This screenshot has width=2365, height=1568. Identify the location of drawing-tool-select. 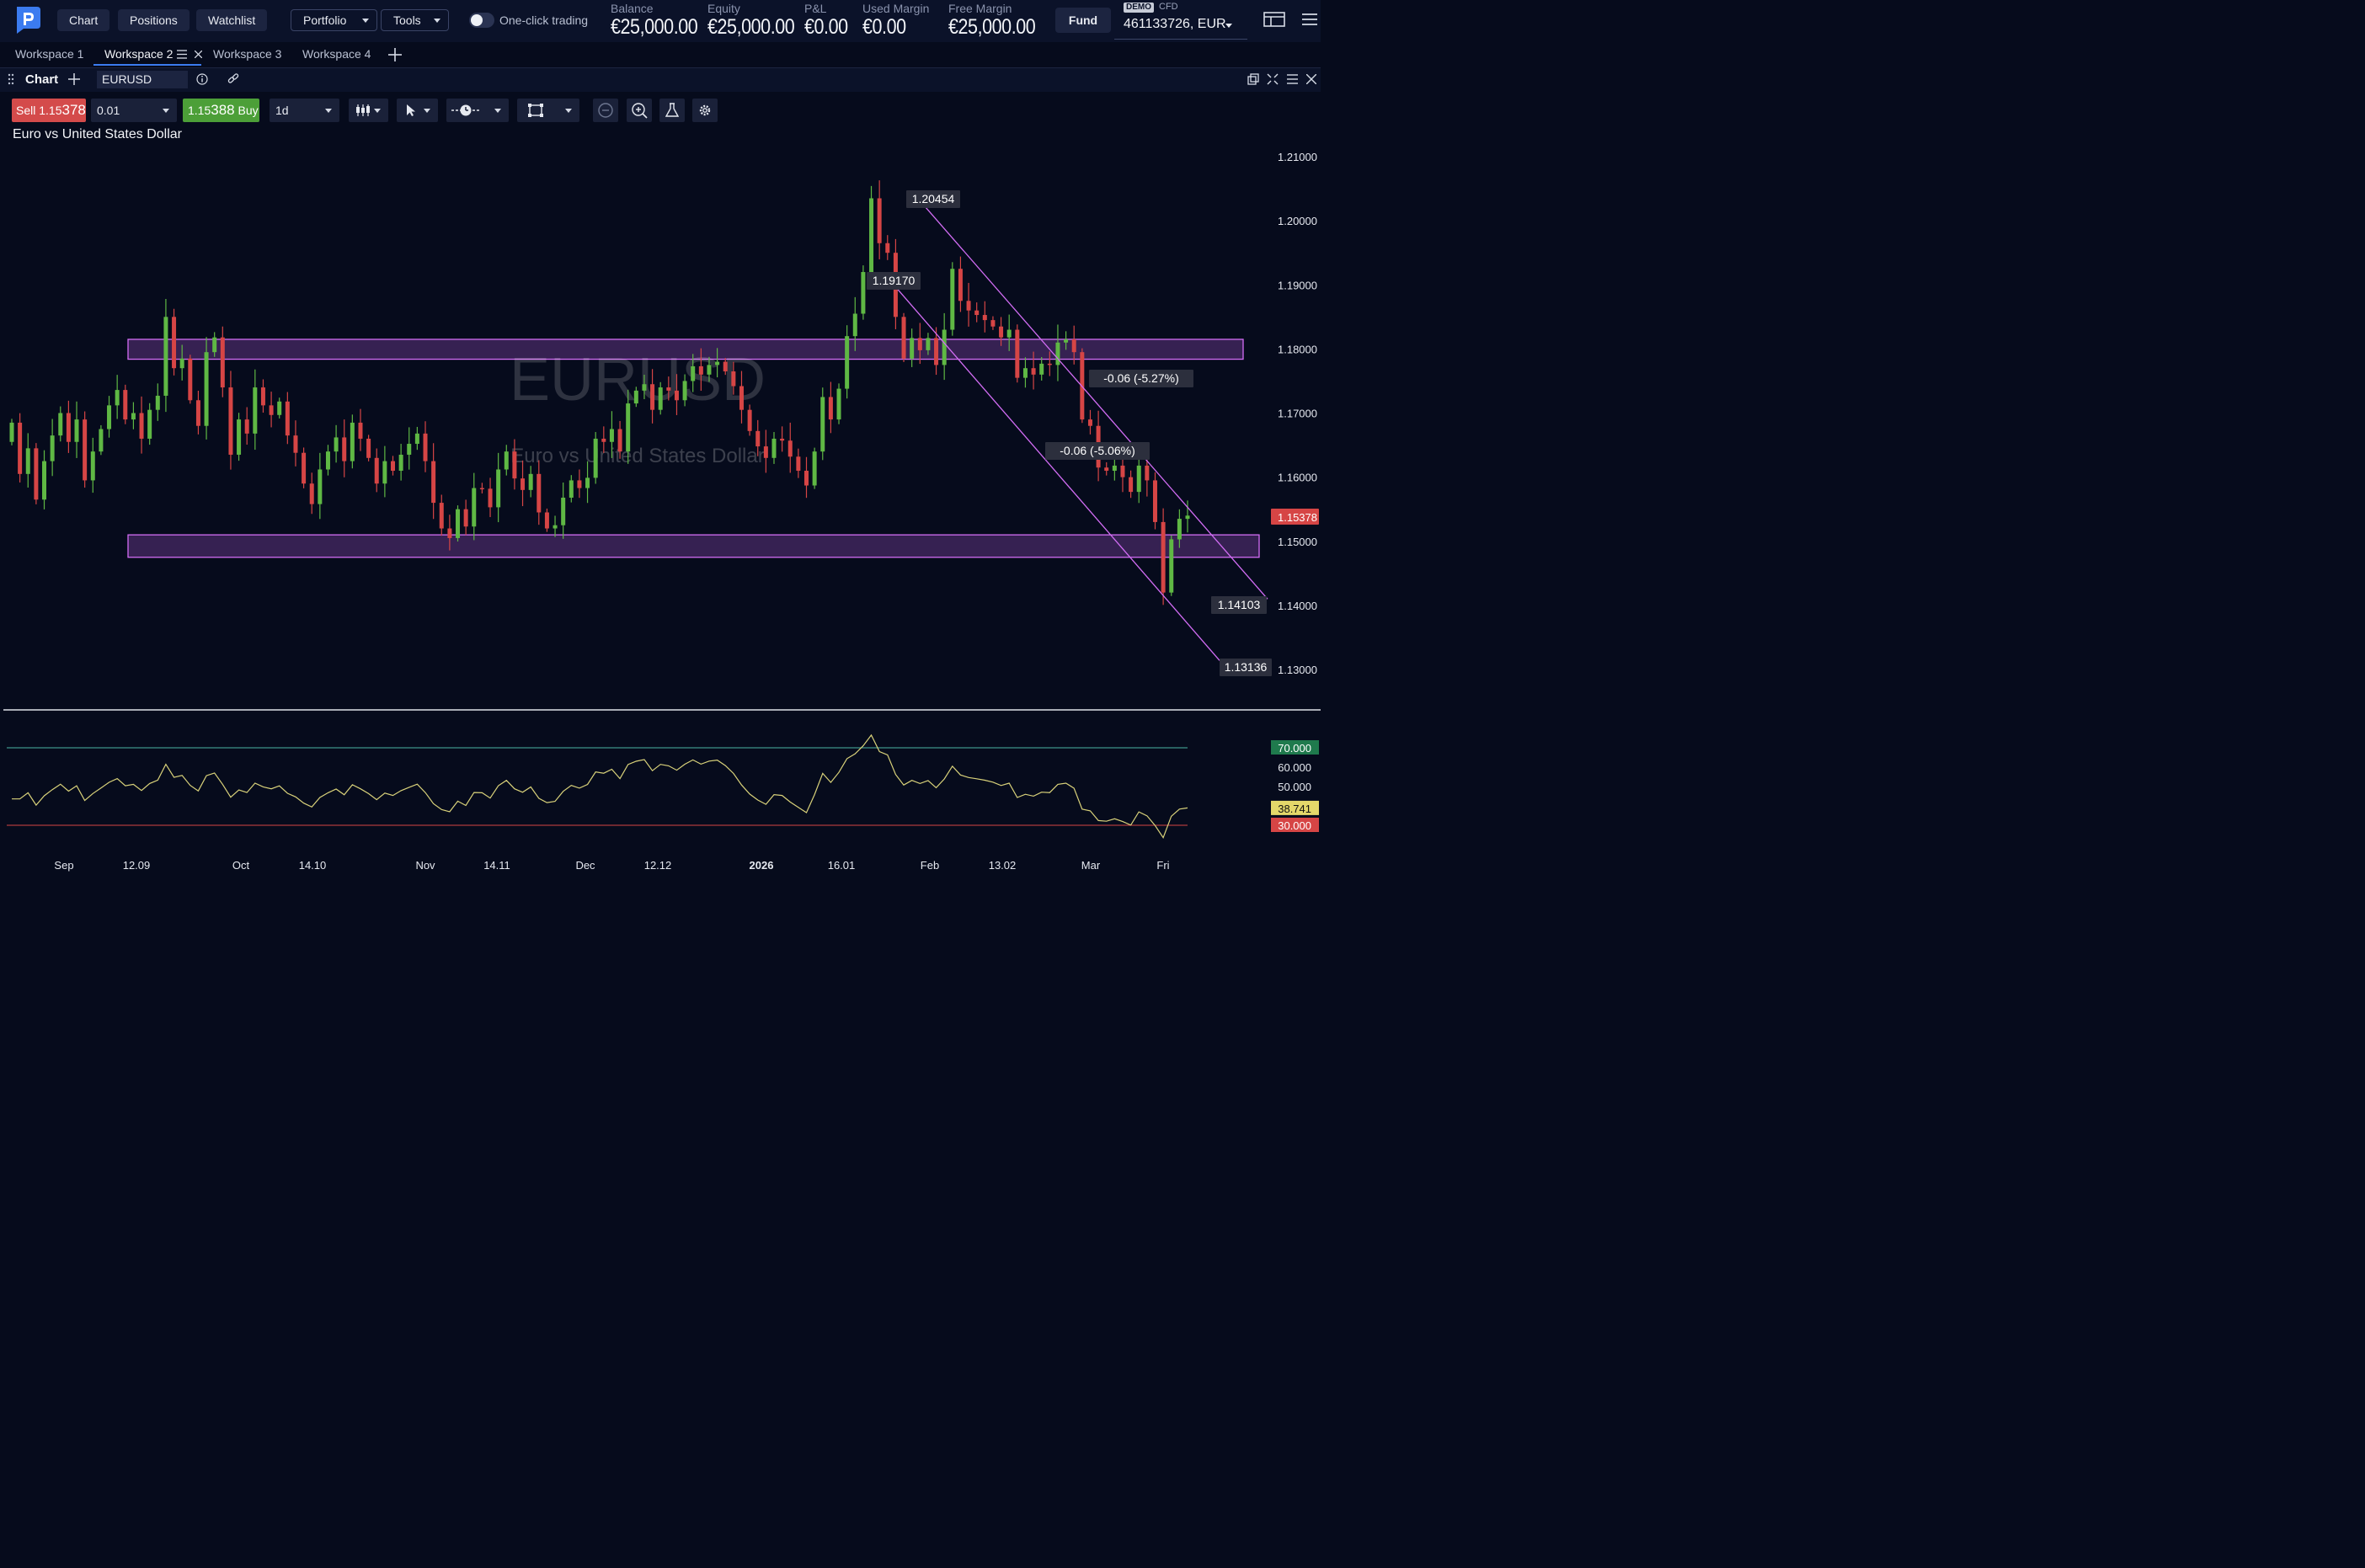
(478, 110).